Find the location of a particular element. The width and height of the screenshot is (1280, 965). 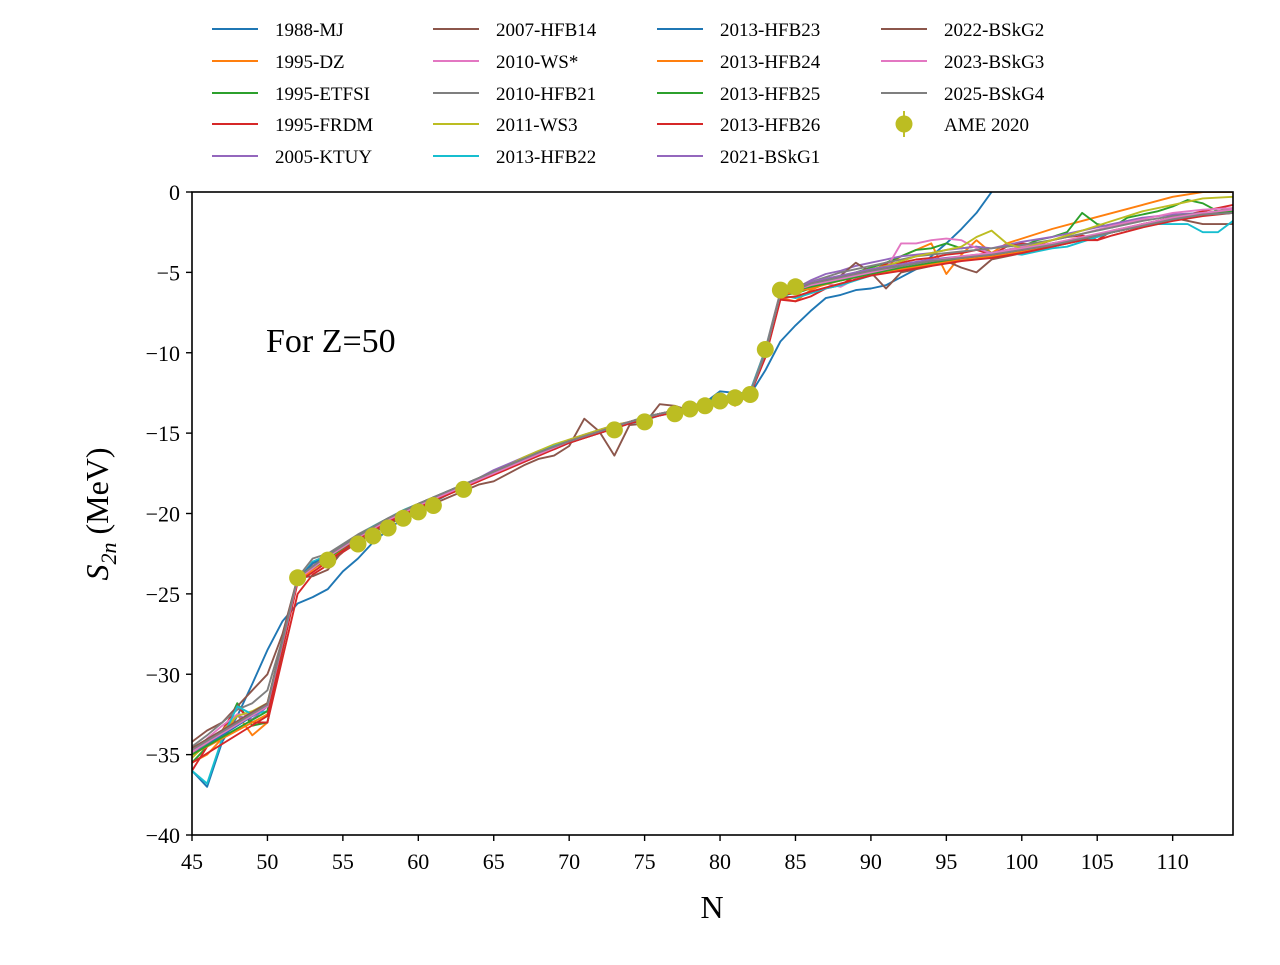

y-axis-label: S2n (MeV) is located at coordinates (100, 513).